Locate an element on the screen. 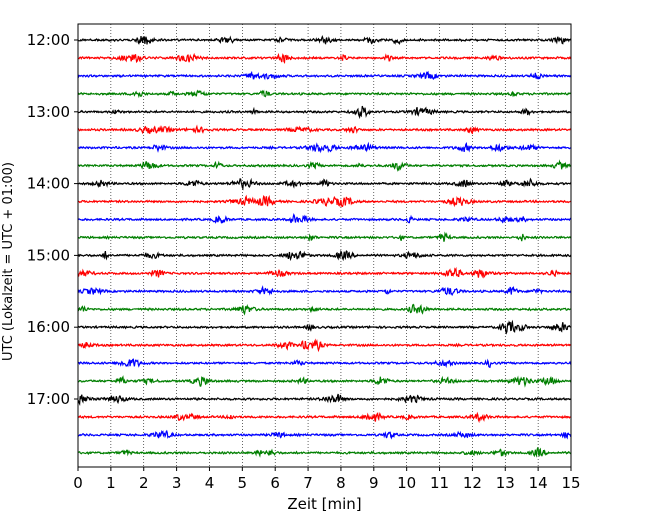 This screenshot has height=520, width=650. x-tick-label: 13 is located at coordinates (505, 483).